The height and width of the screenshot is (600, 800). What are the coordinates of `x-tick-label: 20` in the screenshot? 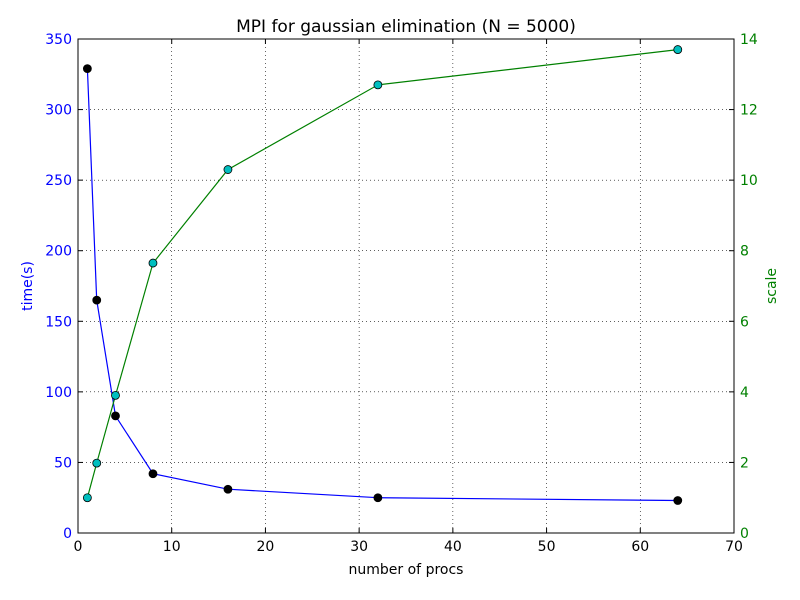 It's located at (266, 547).